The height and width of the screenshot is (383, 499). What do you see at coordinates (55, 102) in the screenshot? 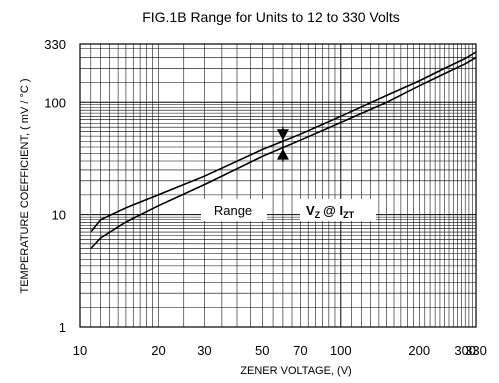
I see `y-tick-label: 100` at bounding box center [55, 102].